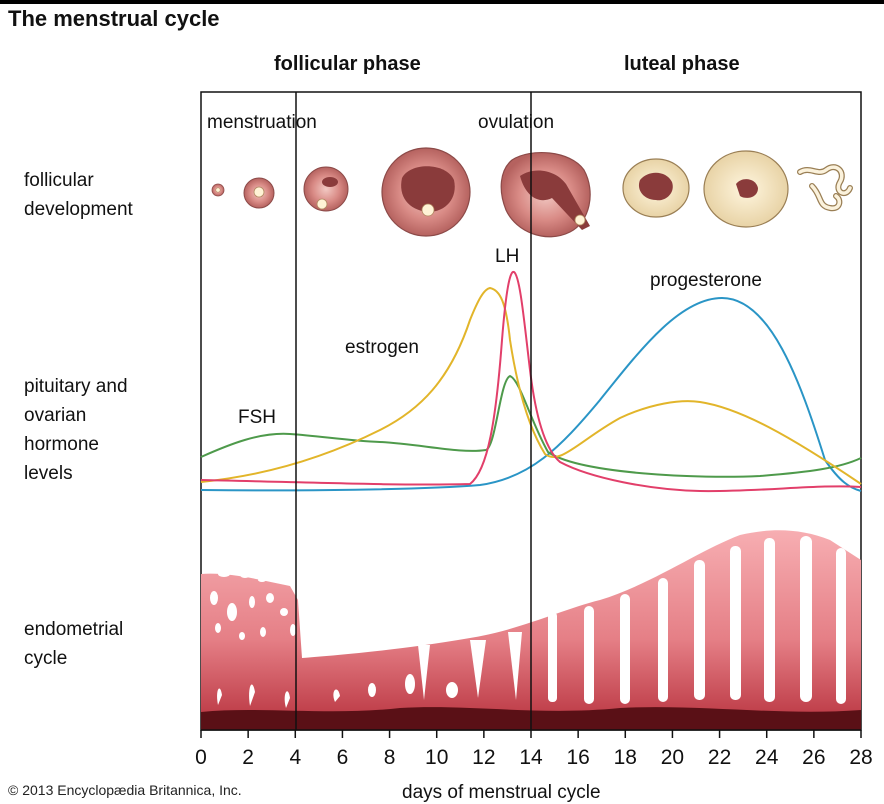 The width and height of the screenshot is (884, 804). I want to click on x-tick-label: 12, so click(483, 757).